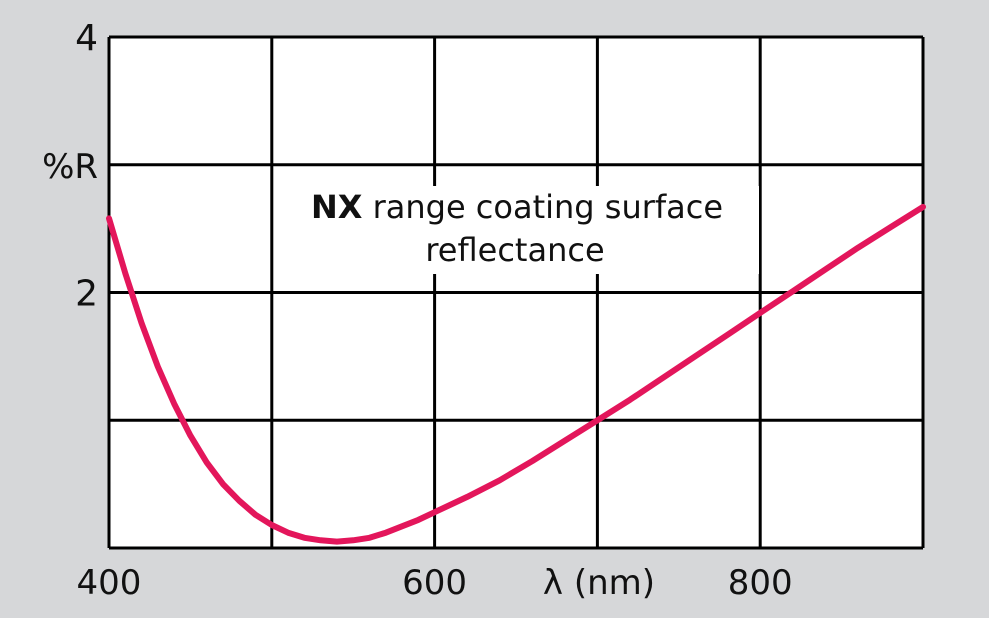 This screenshot has width=989, height=618. Describe the element at coordinates (517, 230) in the screenshot. I see `title-backdrop` at that location.